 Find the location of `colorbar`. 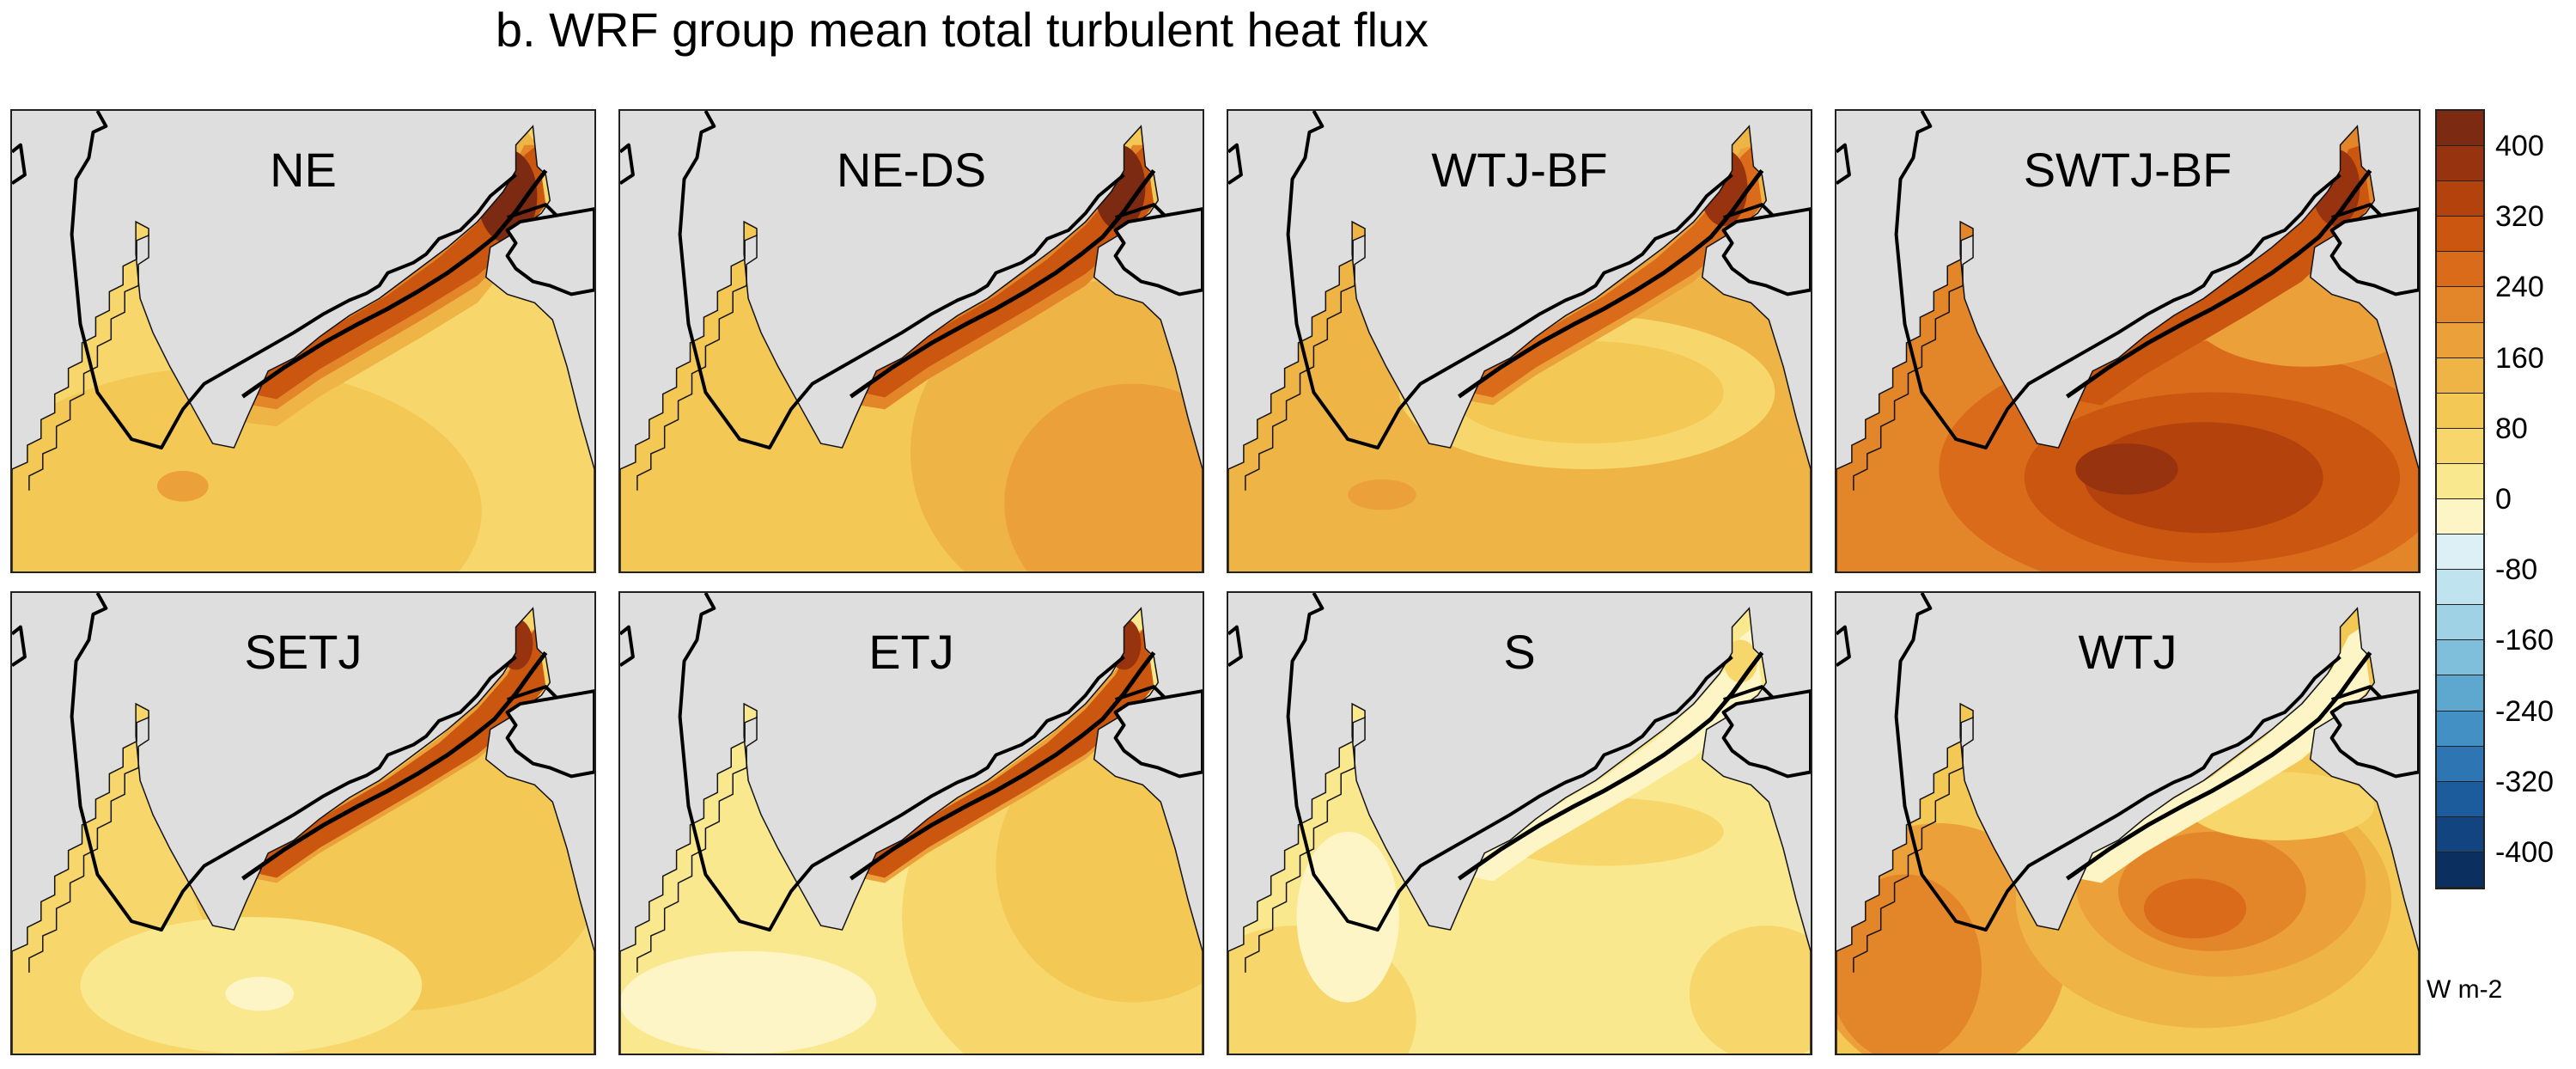

colorbar is located at coordinates (2460, 499).